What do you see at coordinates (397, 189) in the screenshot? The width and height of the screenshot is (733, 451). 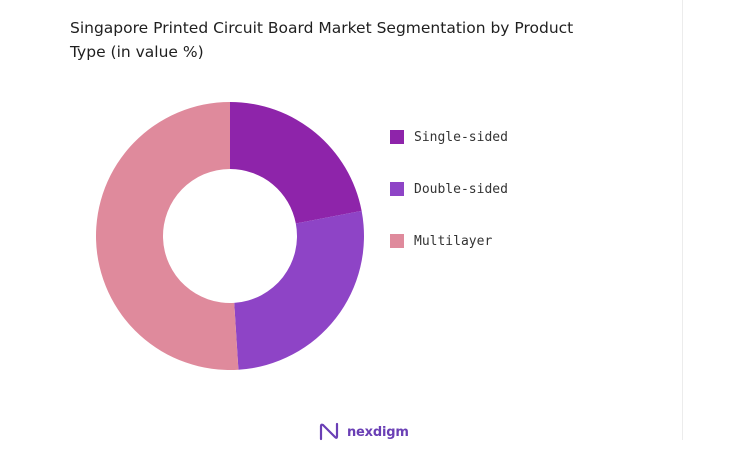 I see `legend-swatch-double-sided` at bounding box center [397, 189].